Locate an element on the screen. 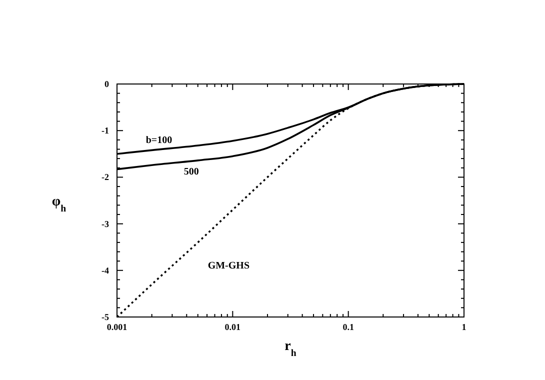 This screenshot has height=380, width=545. y-tick-label: 0 is located at coordinates (107, 84).